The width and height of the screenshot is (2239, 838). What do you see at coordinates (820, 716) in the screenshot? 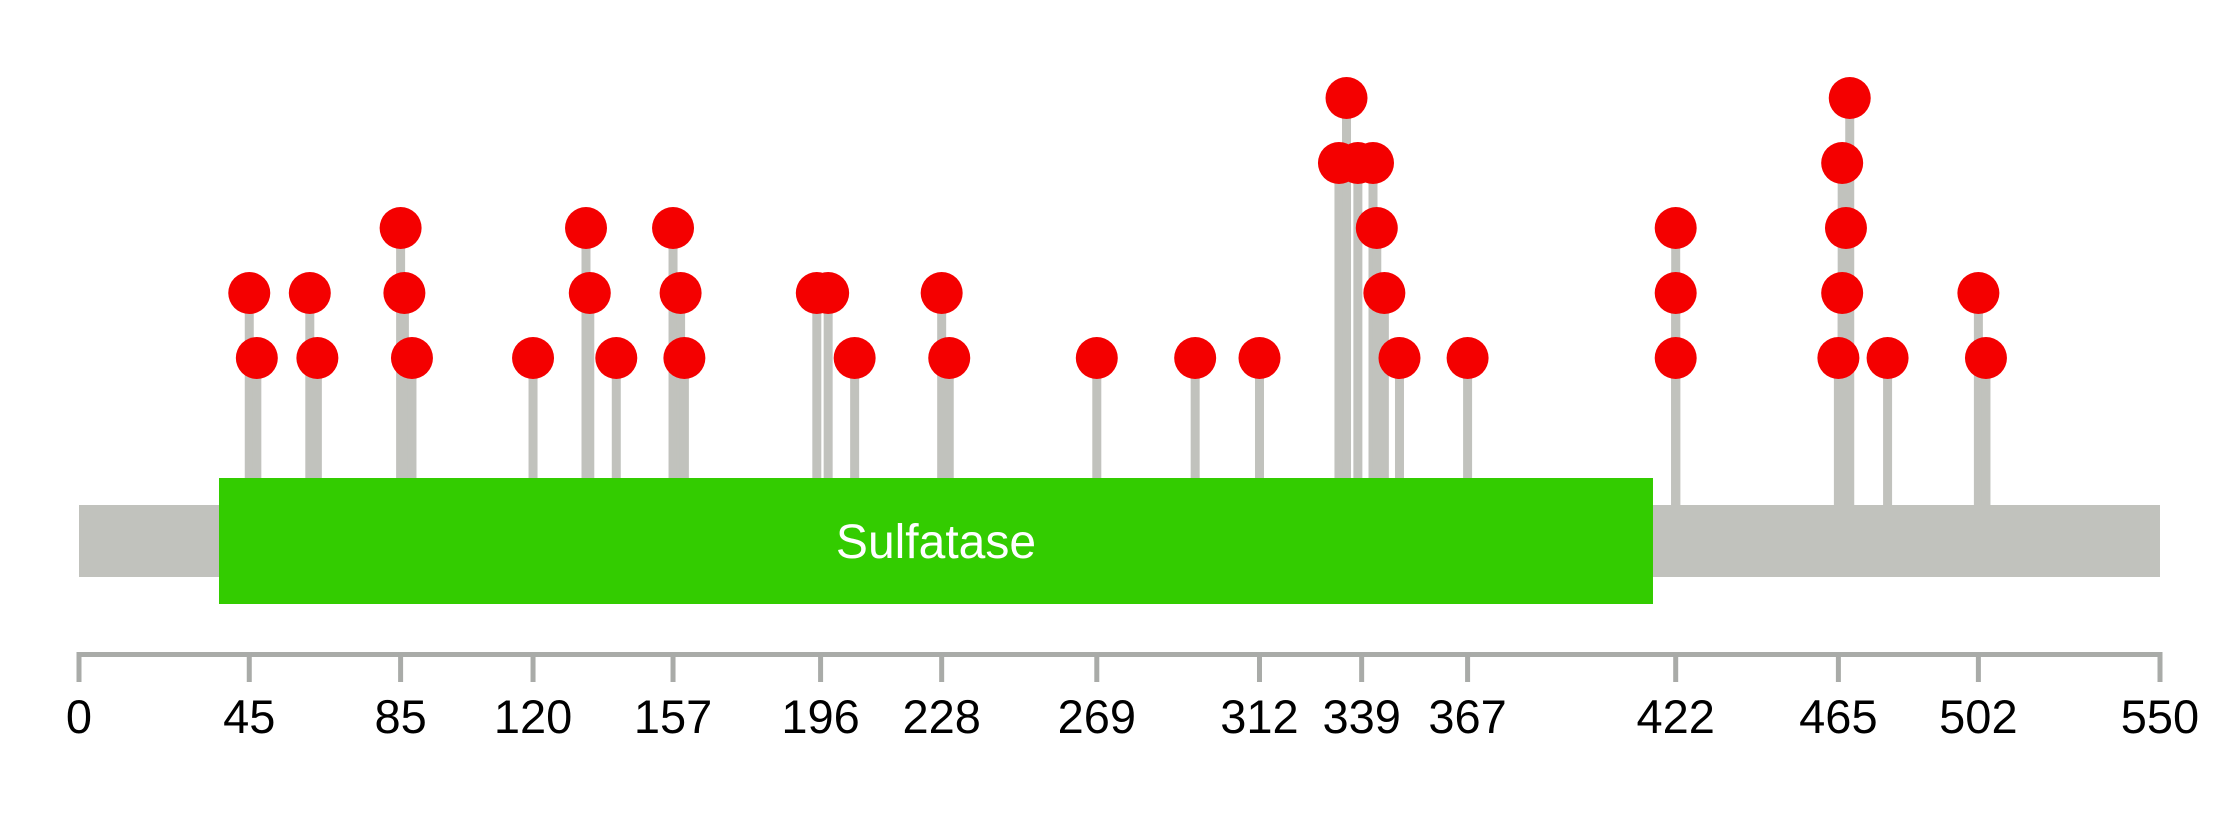
I see `axis-tick-label: 196` at bounding box center [820, 716].